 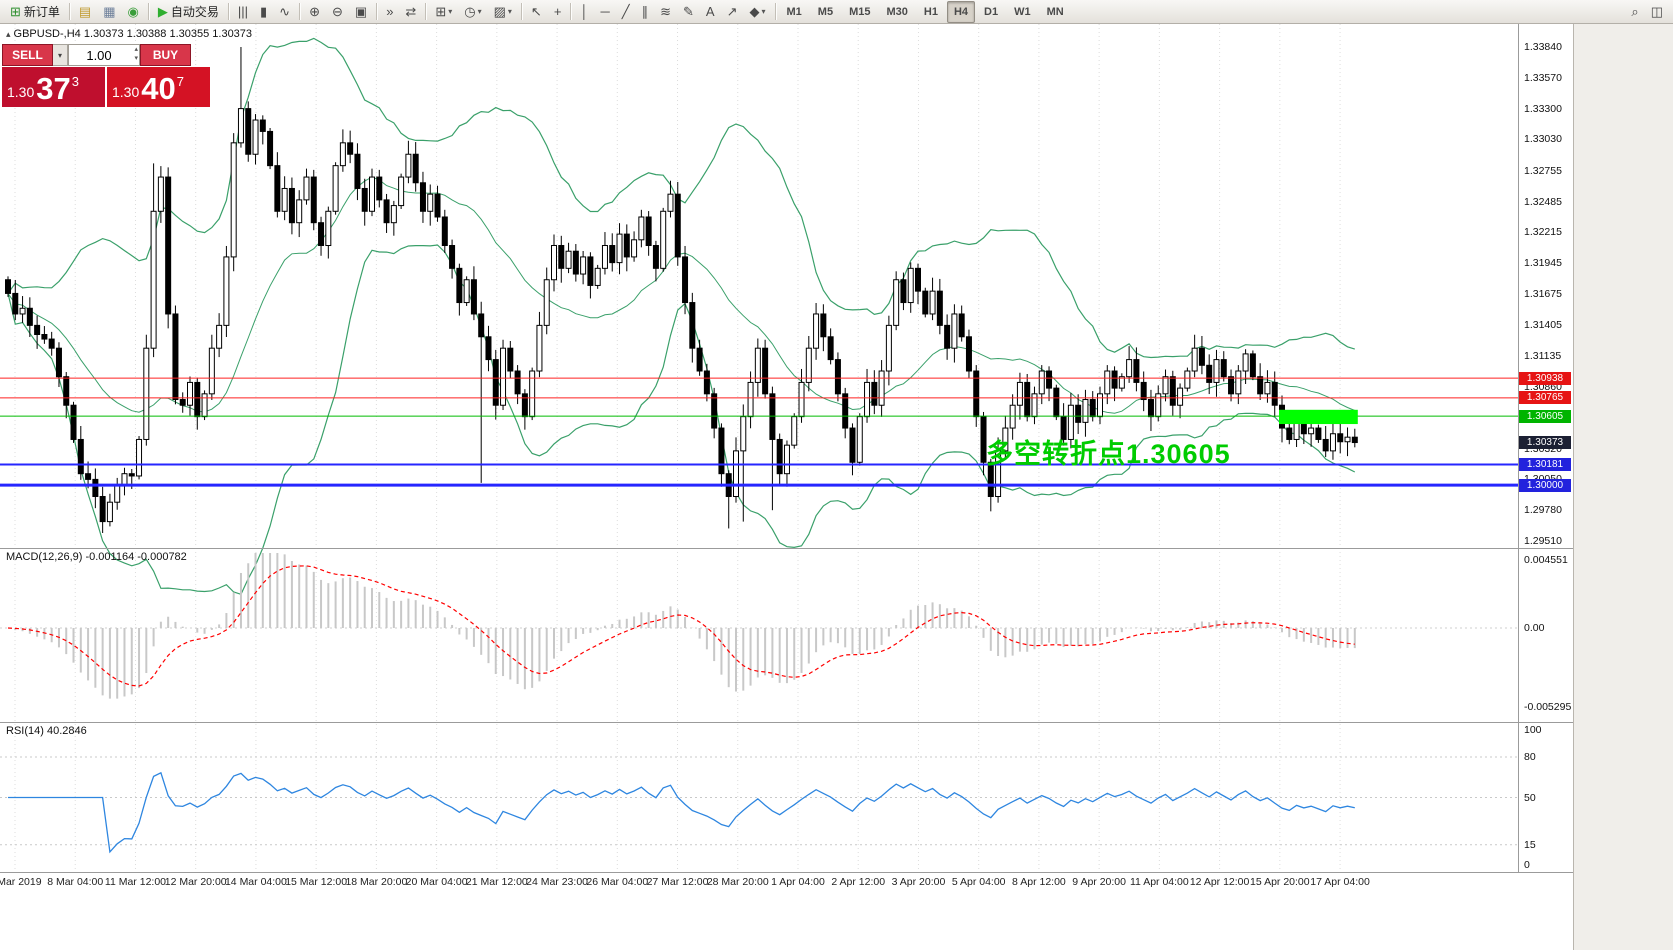 I want to click on price-axis-label: 1.31135, so click(x=1543, y=355).